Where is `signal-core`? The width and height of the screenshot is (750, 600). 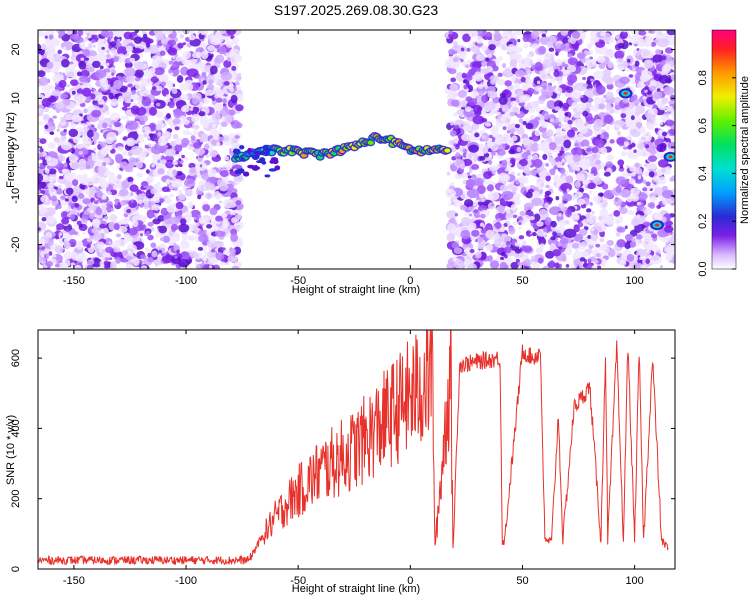
signal-core is located at coordinates (447, 150).